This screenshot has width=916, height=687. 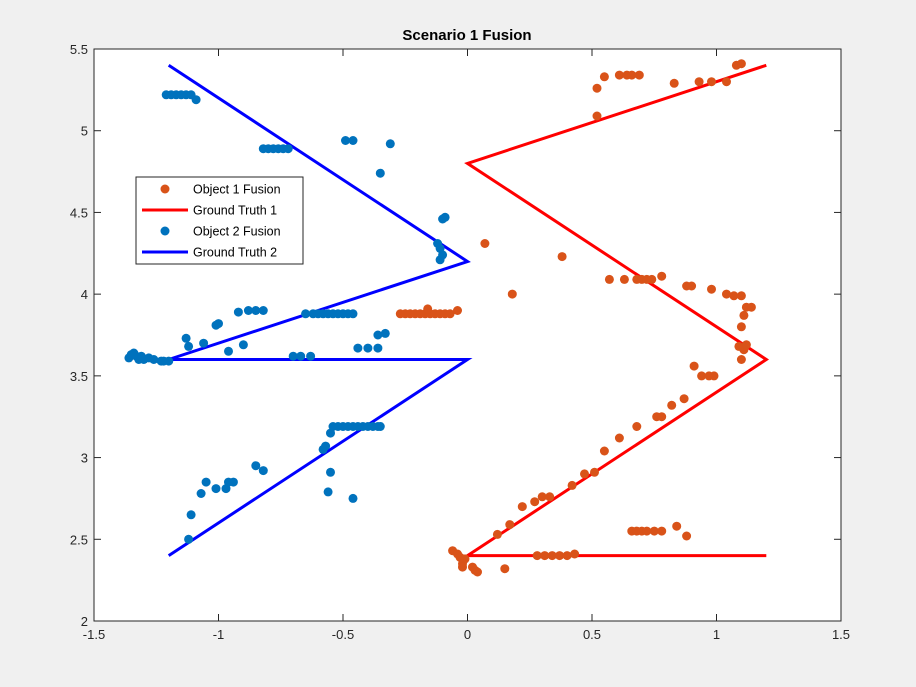 I want to click on legend-swatch-marker, so click(x=165, y=231).